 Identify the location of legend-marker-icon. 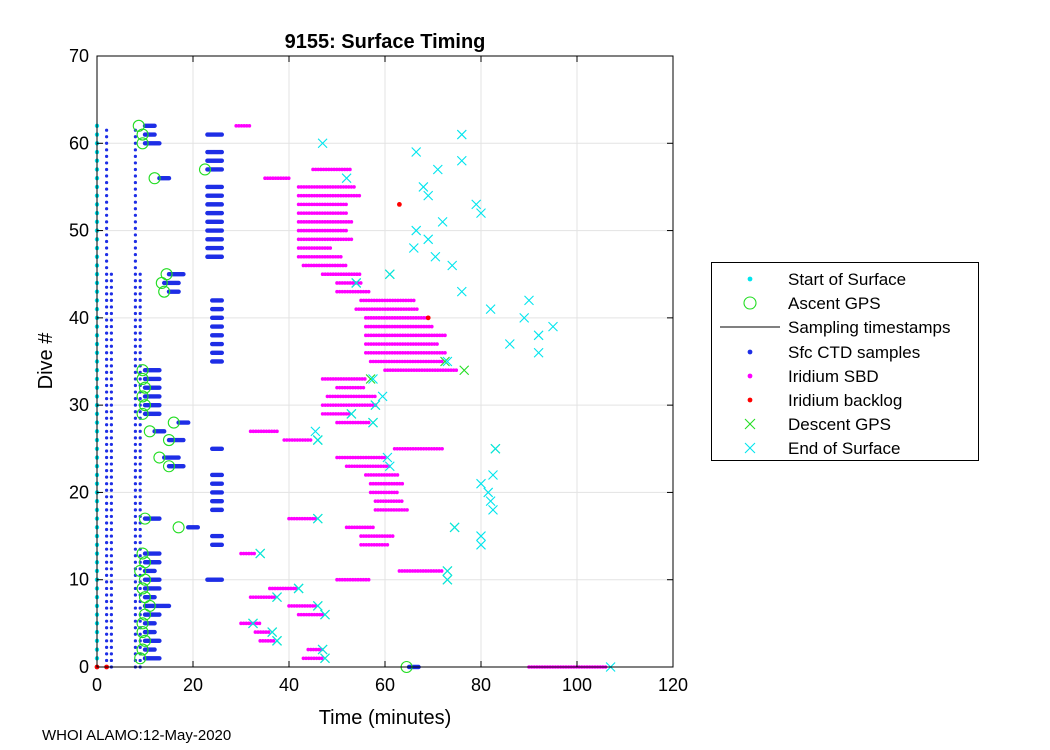
(750, 279).